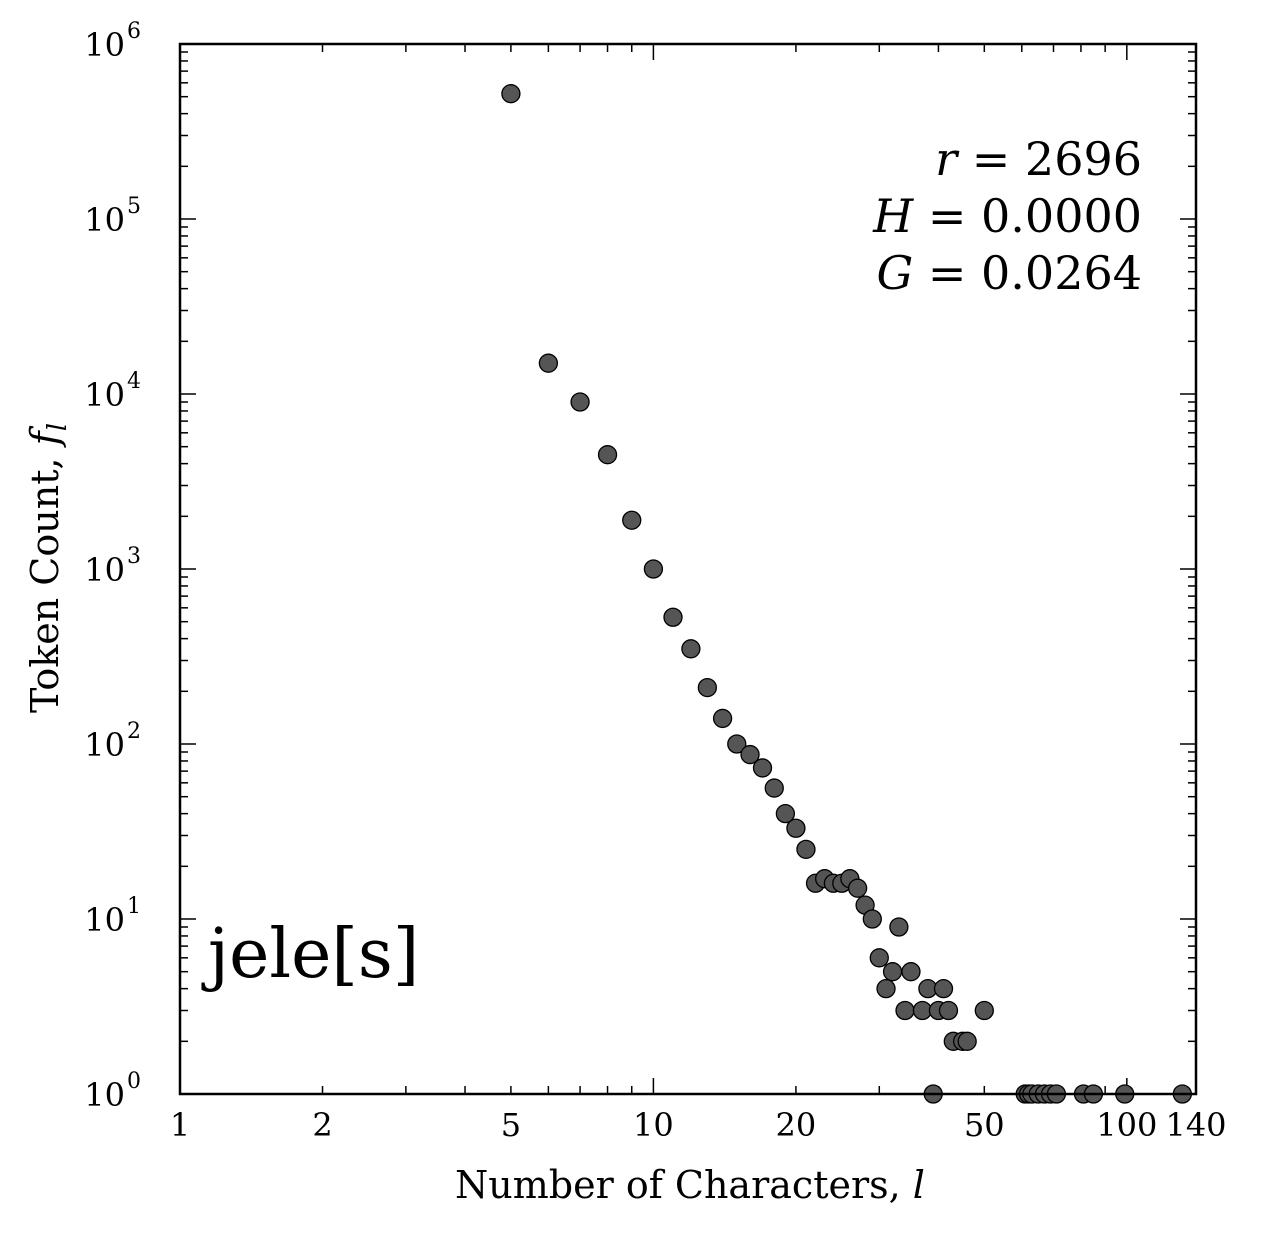 The width and height of the screenshot is (1280, 1233). I want to click on stat-g: G = 0.0264, so click(1010, 273).